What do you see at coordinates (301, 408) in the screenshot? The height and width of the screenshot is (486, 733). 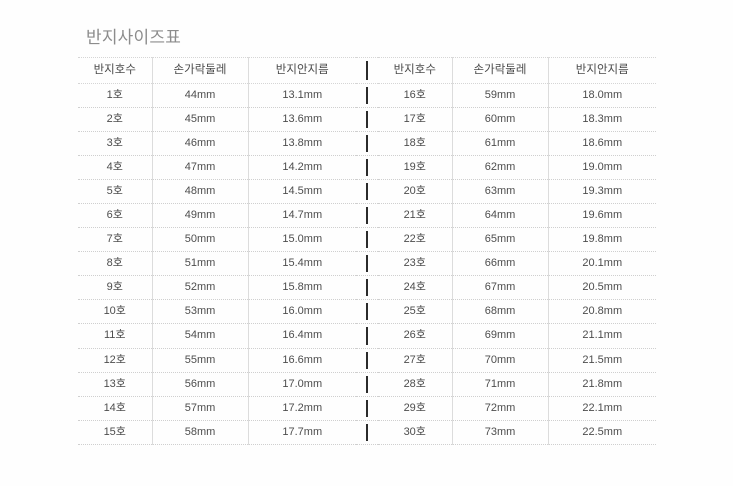 I see `cell-ring-inner-diameter: 17.2mm` at bounding box center [301, 408].